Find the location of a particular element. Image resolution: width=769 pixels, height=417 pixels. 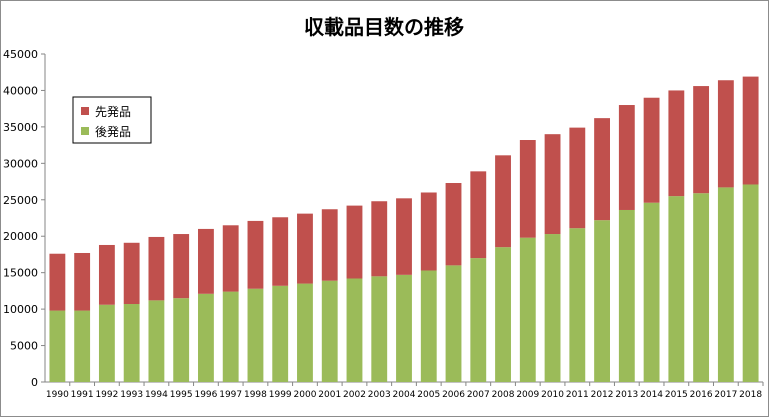

x-tick-label: 2008 is located at coordinates (503, 395).